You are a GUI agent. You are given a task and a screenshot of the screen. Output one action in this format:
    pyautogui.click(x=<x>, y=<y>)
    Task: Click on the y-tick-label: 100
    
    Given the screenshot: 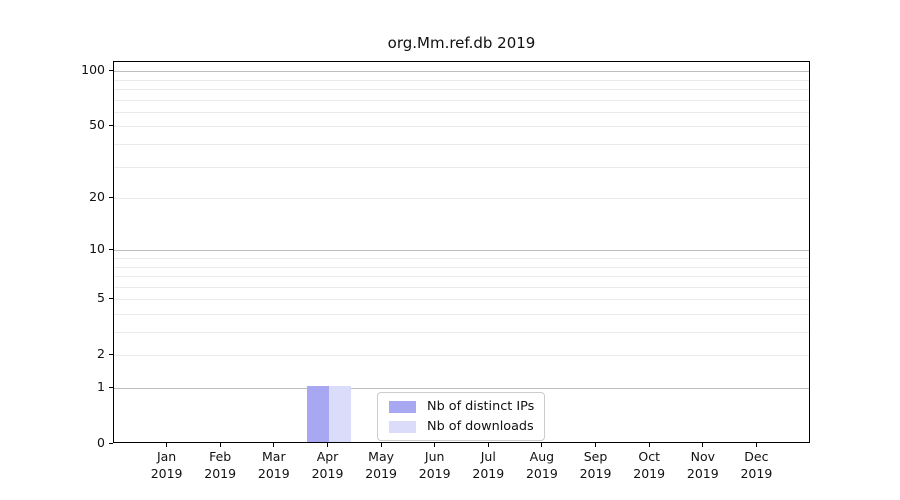 What is the action you would take?
    pyautogui.click(x=93, y=70)
    